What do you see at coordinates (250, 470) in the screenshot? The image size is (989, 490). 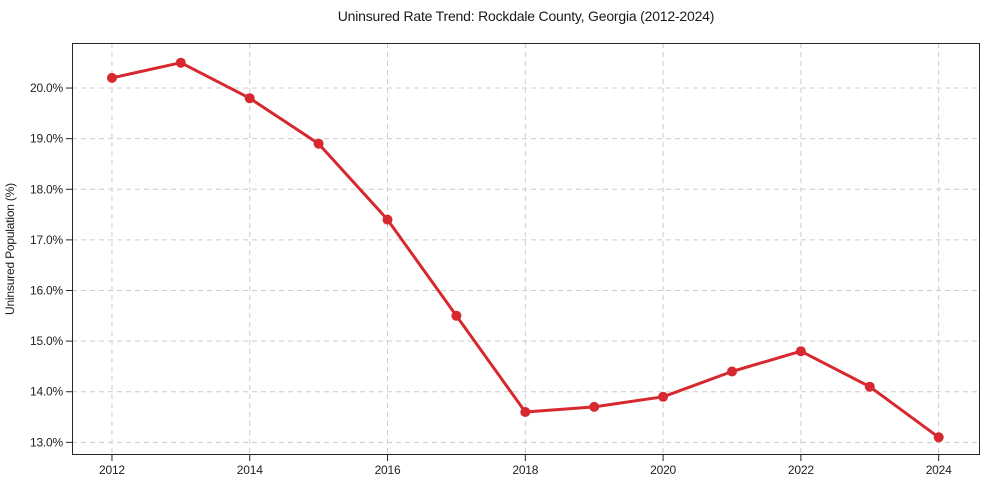 I see `x-tick-label: 2014` at bounding box center [250, 470].